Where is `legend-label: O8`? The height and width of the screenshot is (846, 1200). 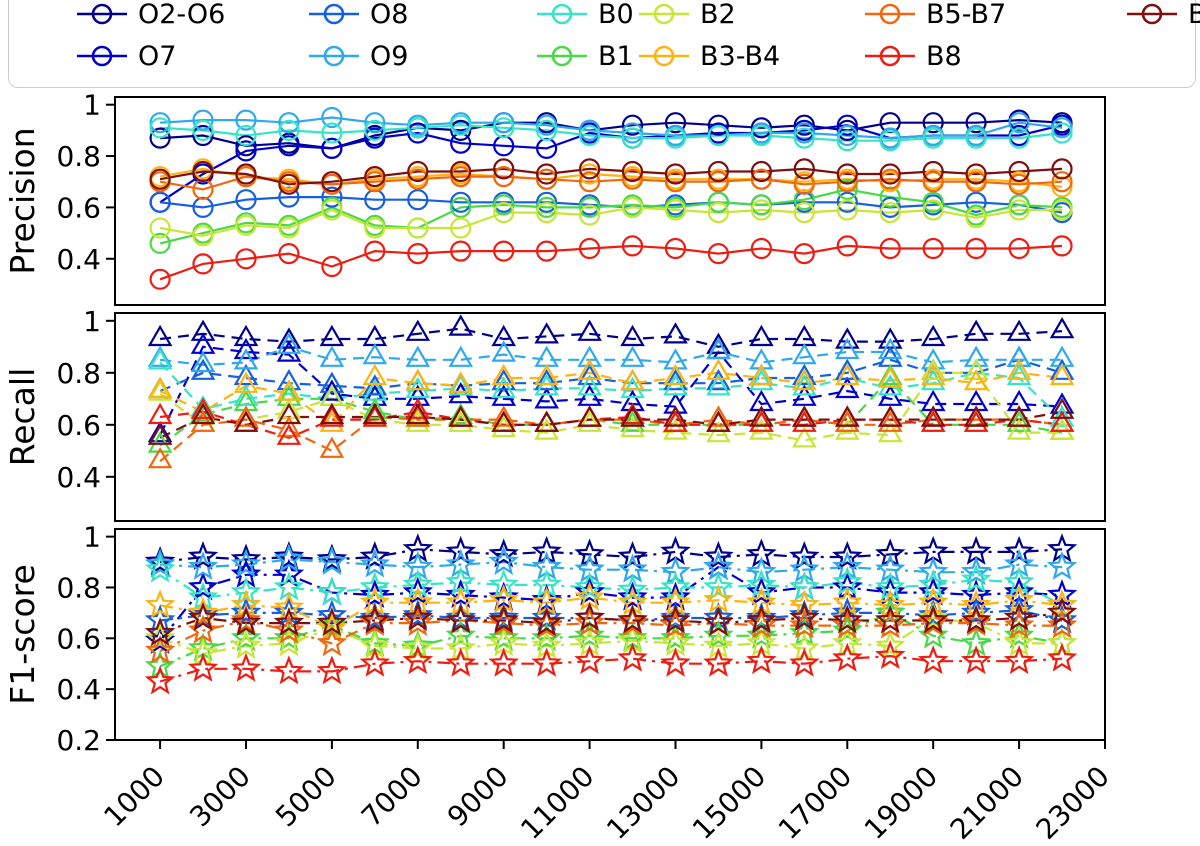 legend-label: O8 is located at coordinates (389, 15).